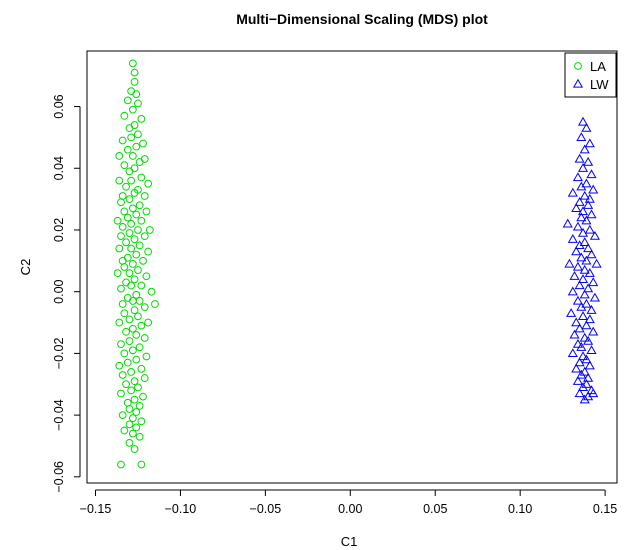  I want to click on legend: LA LW, so click(590, 75).